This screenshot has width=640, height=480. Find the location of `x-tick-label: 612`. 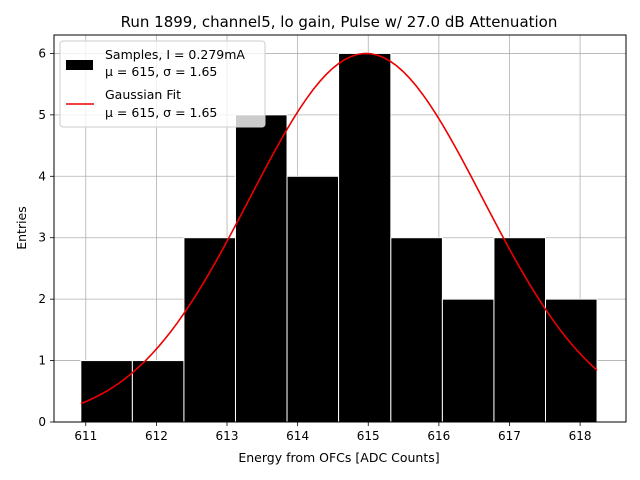

x-tick-label: 612 is located at coordinates (156, 436).